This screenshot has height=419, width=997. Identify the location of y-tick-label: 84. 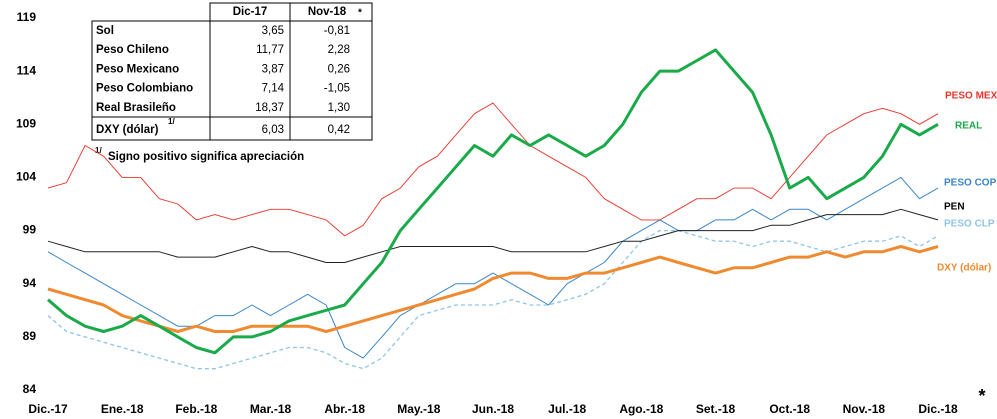
(30, 389).